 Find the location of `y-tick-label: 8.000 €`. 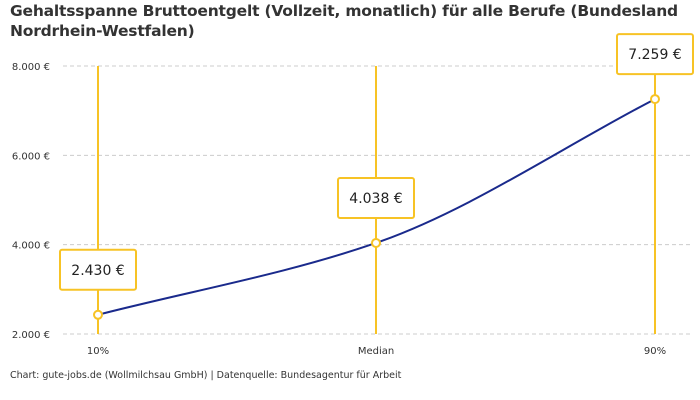

y-tick-label: 8.000 € is located at coordinates (31, 67).